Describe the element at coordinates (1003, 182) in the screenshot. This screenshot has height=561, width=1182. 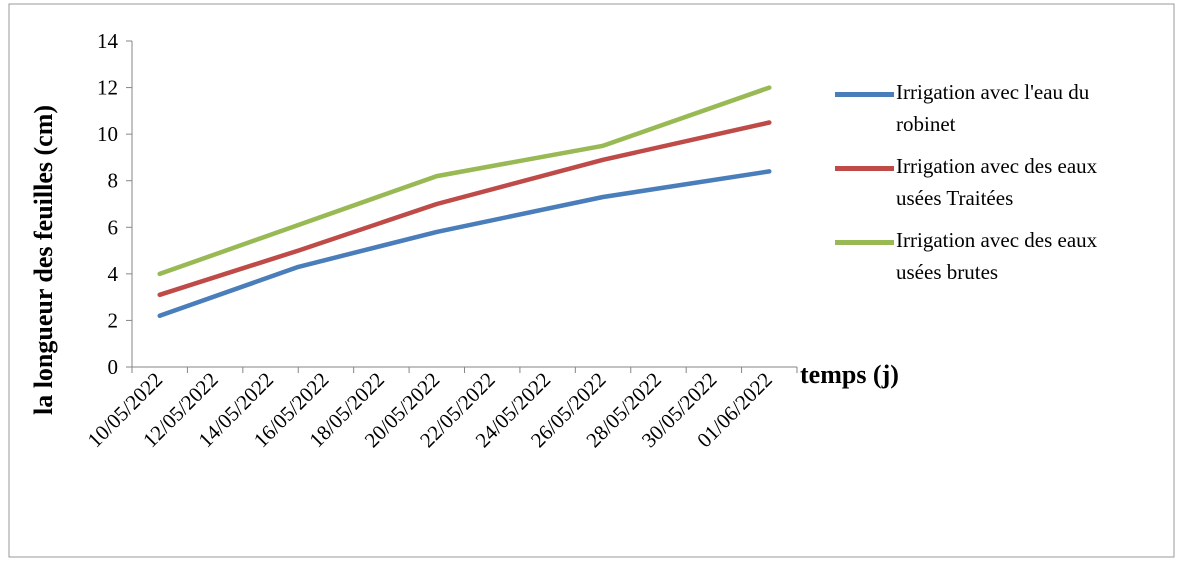
I see `legend-item: Irrigation avec des eaux usées Traitées` at that location.